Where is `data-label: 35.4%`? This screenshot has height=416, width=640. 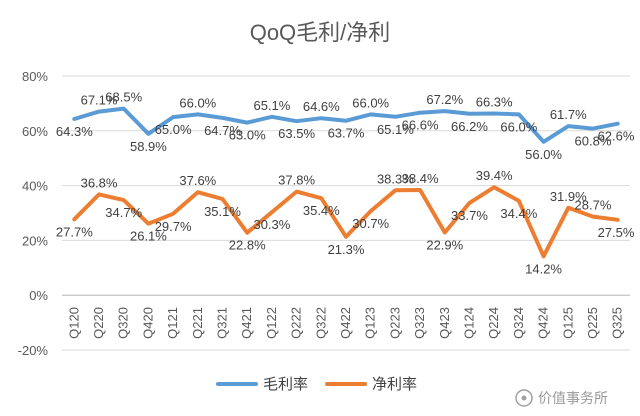 data-label: 35.4% is located at coordinates (321, 210).